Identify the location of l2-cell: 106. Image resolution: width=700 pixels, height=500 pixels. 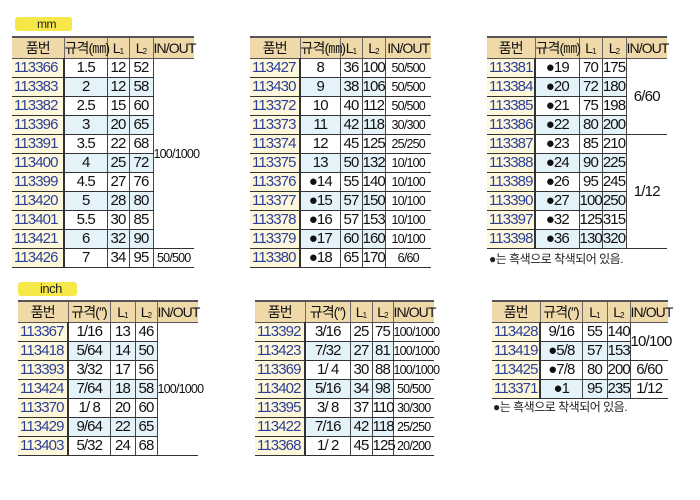
(374, 87).